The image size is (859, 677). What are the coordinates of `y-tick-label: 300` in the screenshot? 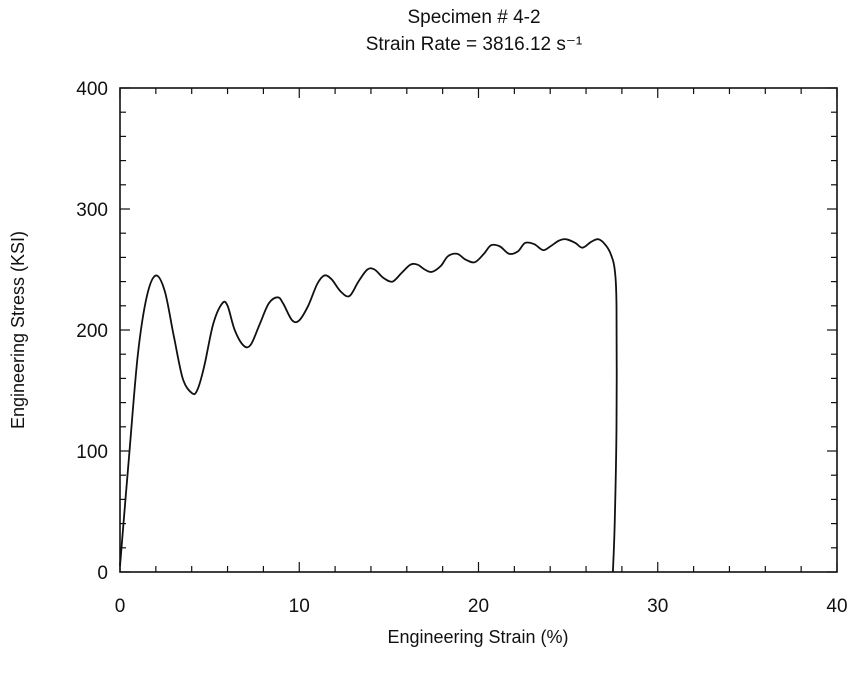 It's located at (92, 210).